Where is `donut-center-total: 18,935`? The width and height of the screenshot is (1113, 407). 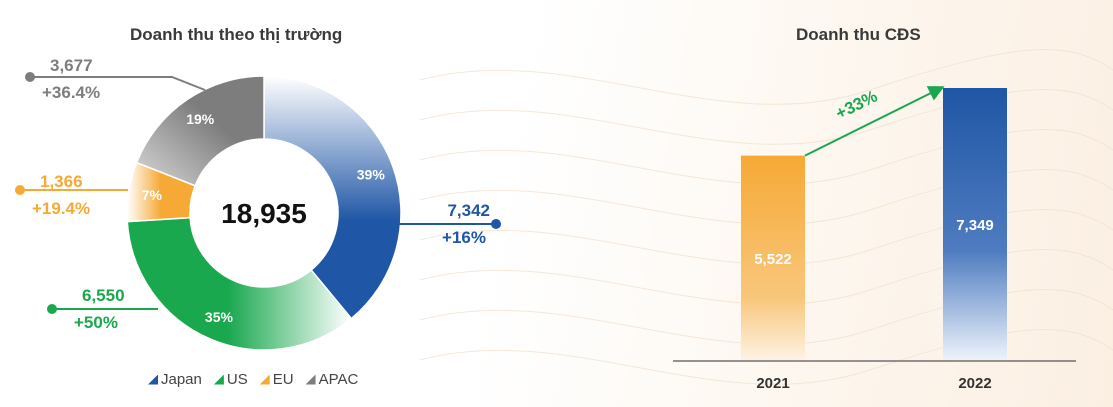 donut-center-total: 18,935 is located at coordinates (264, 213).